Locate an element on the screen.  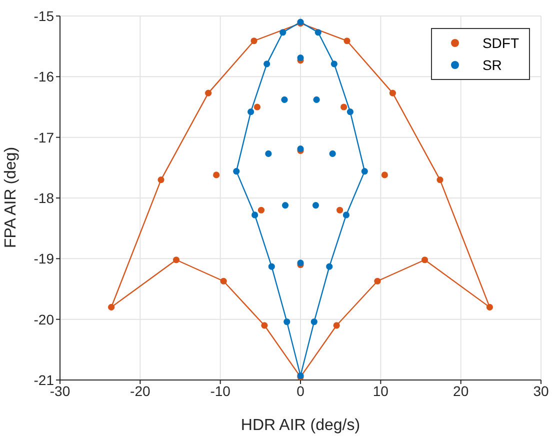
x-tick-label: 20 is located at coordinates (461, 390).